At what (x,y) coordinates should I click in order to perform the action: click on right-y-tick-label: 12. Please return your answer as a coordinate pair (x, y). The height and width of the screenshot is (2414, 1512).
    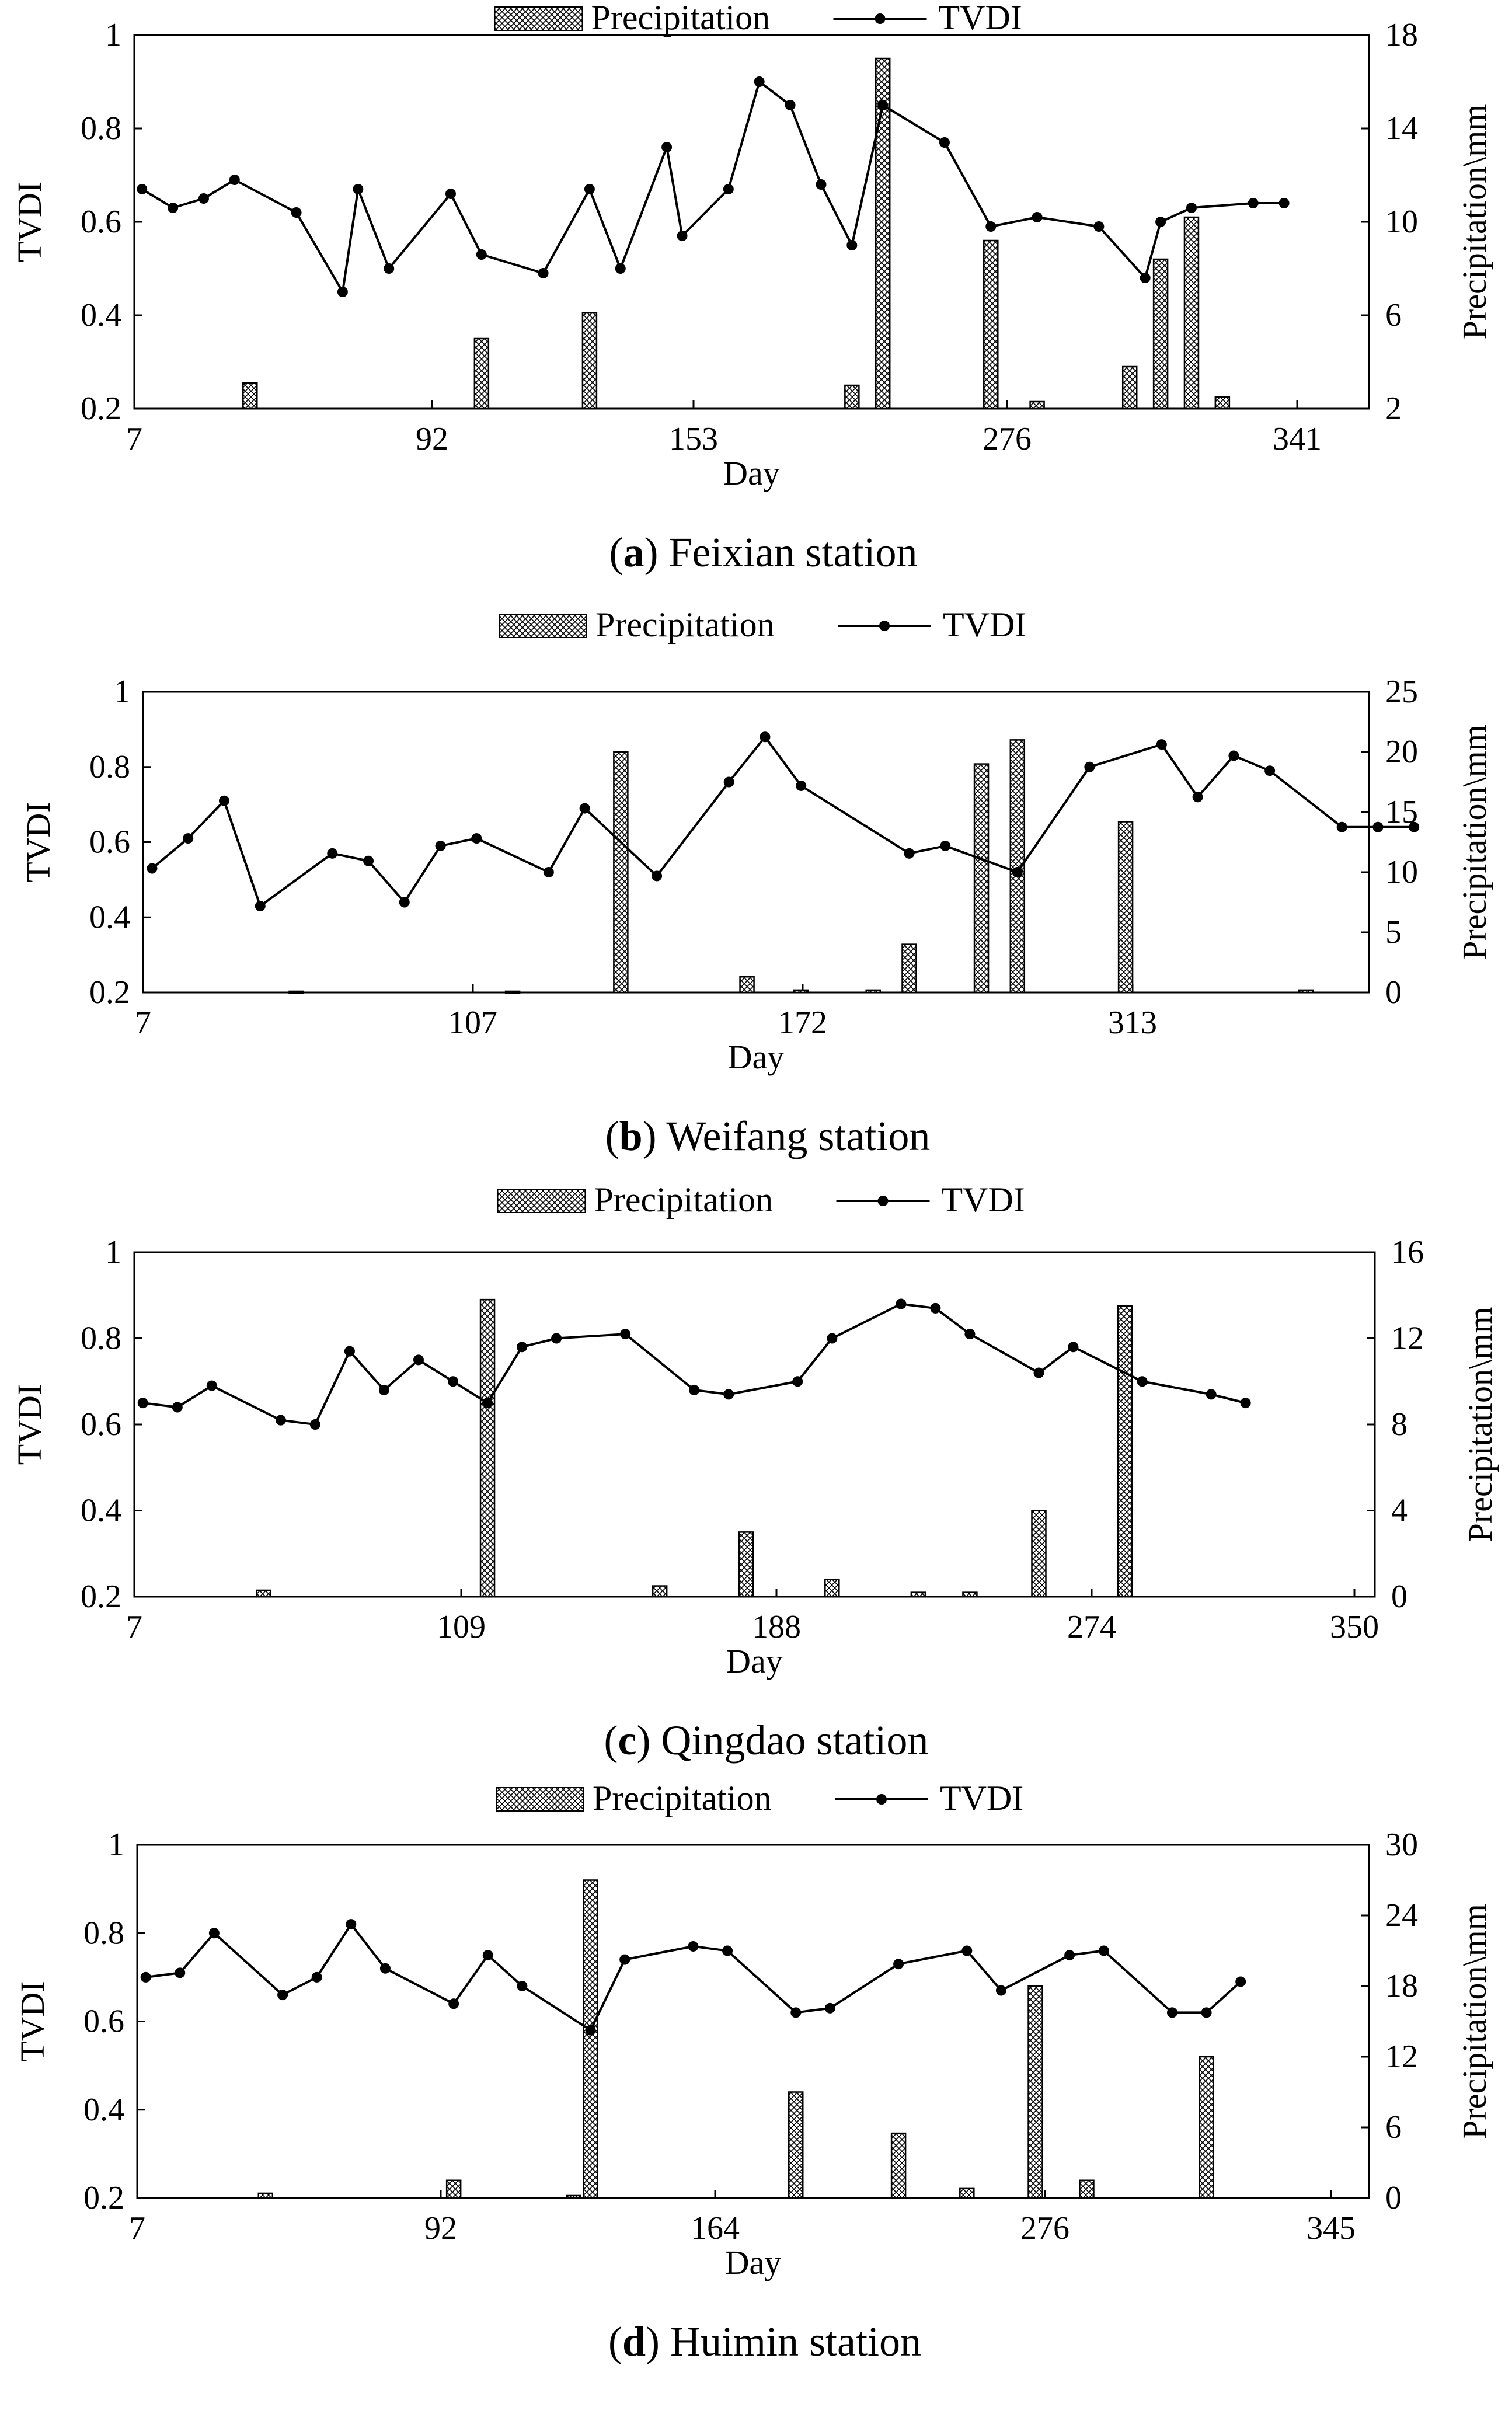
    Looking at the image, I should click on (1401, 2057).